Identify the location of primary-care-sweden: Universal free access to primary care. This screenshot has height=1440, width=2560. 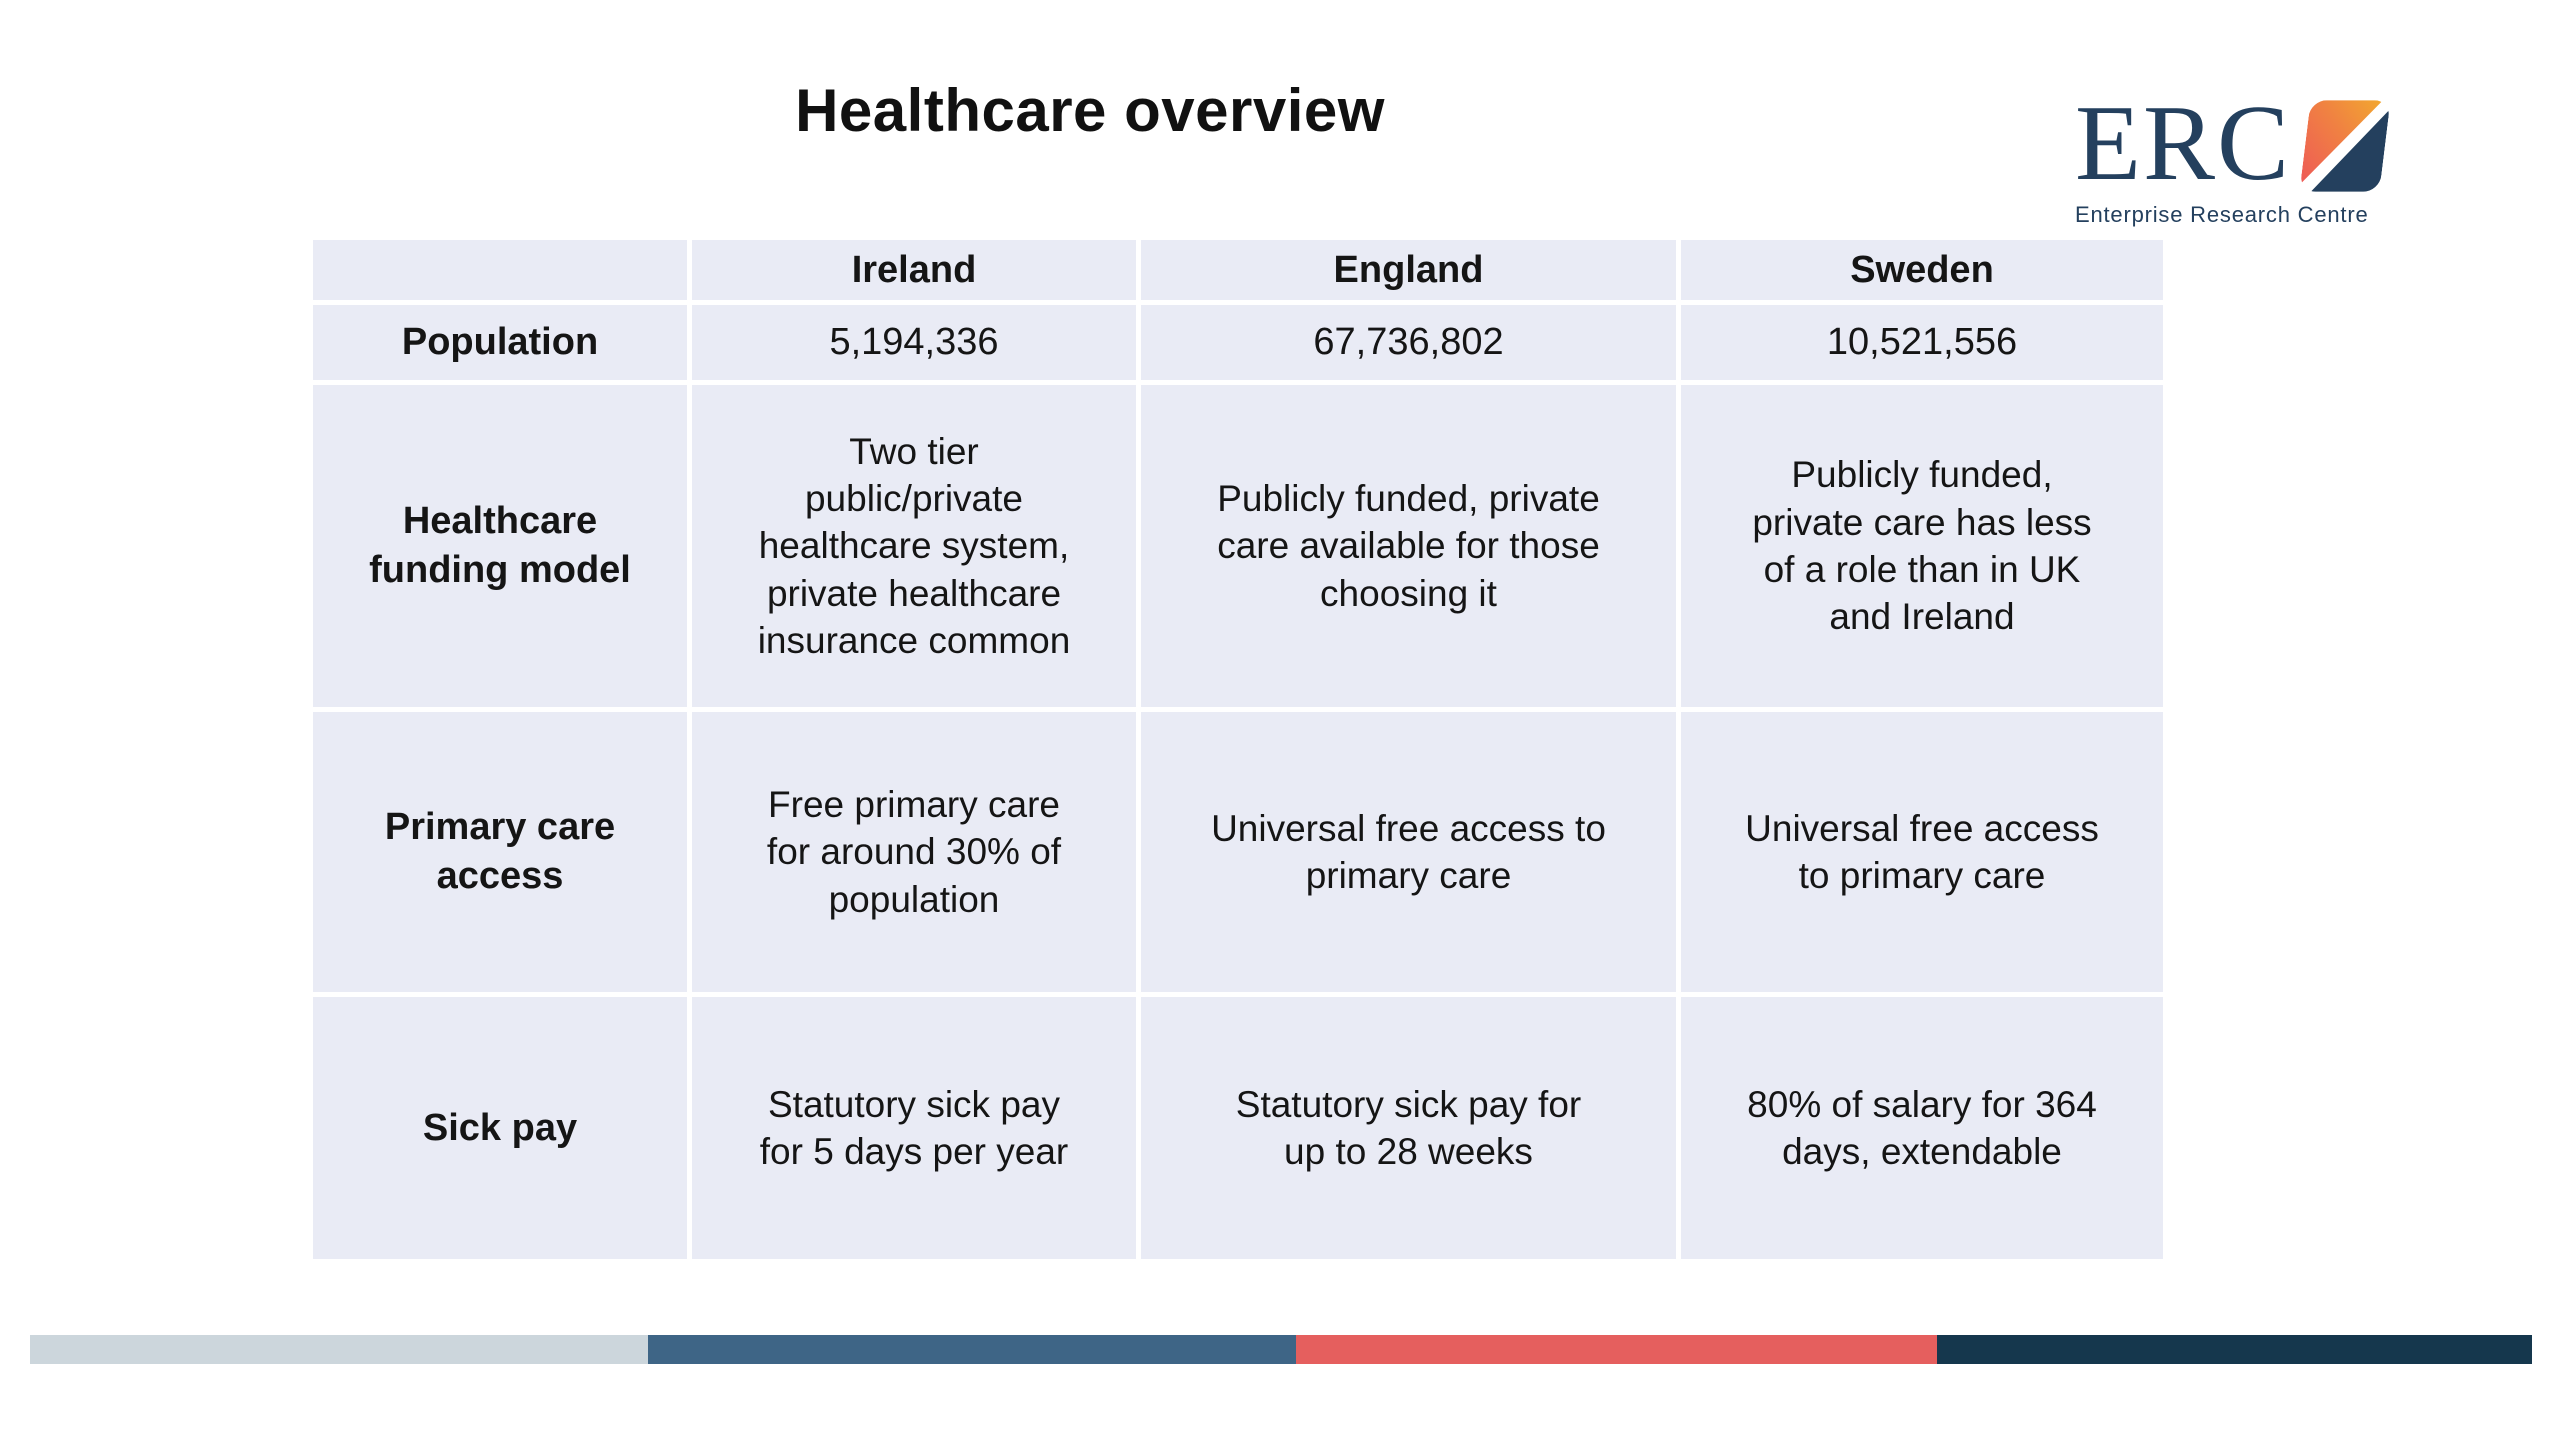
(1922, 852).